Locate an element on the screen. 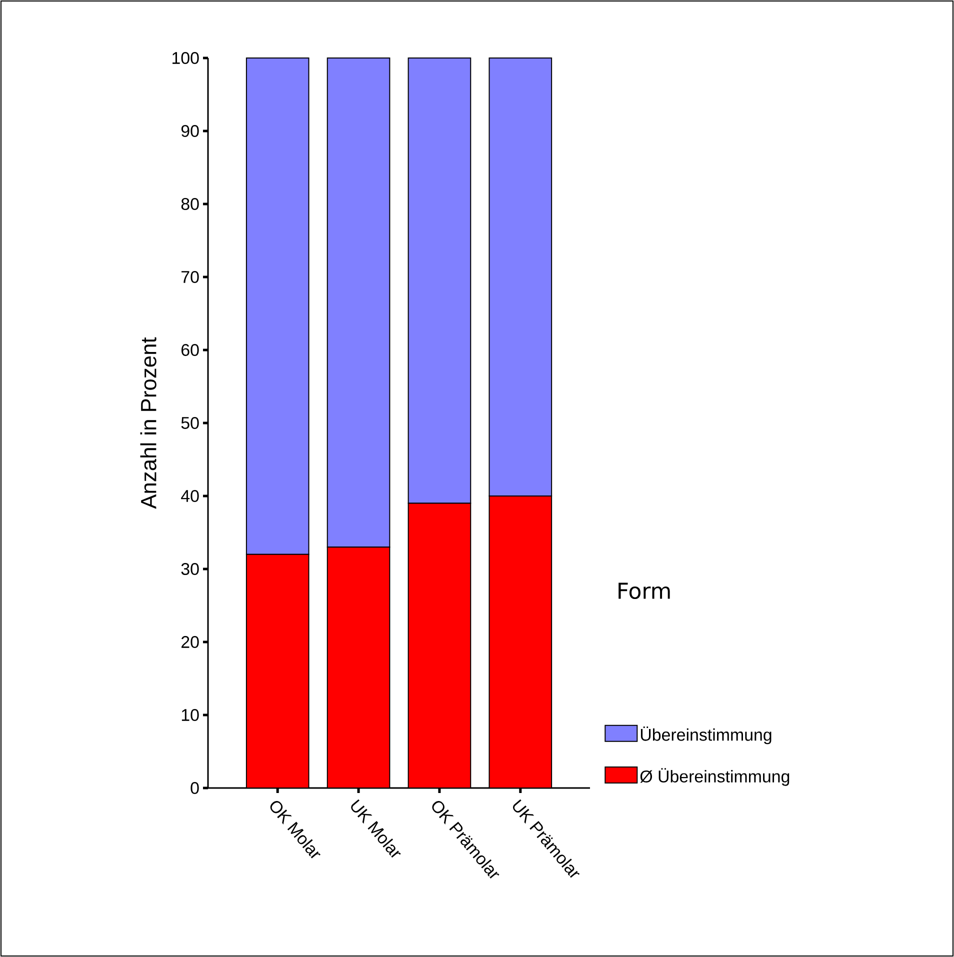  y-tick-label: 40 is located at coordinates (190, 496).